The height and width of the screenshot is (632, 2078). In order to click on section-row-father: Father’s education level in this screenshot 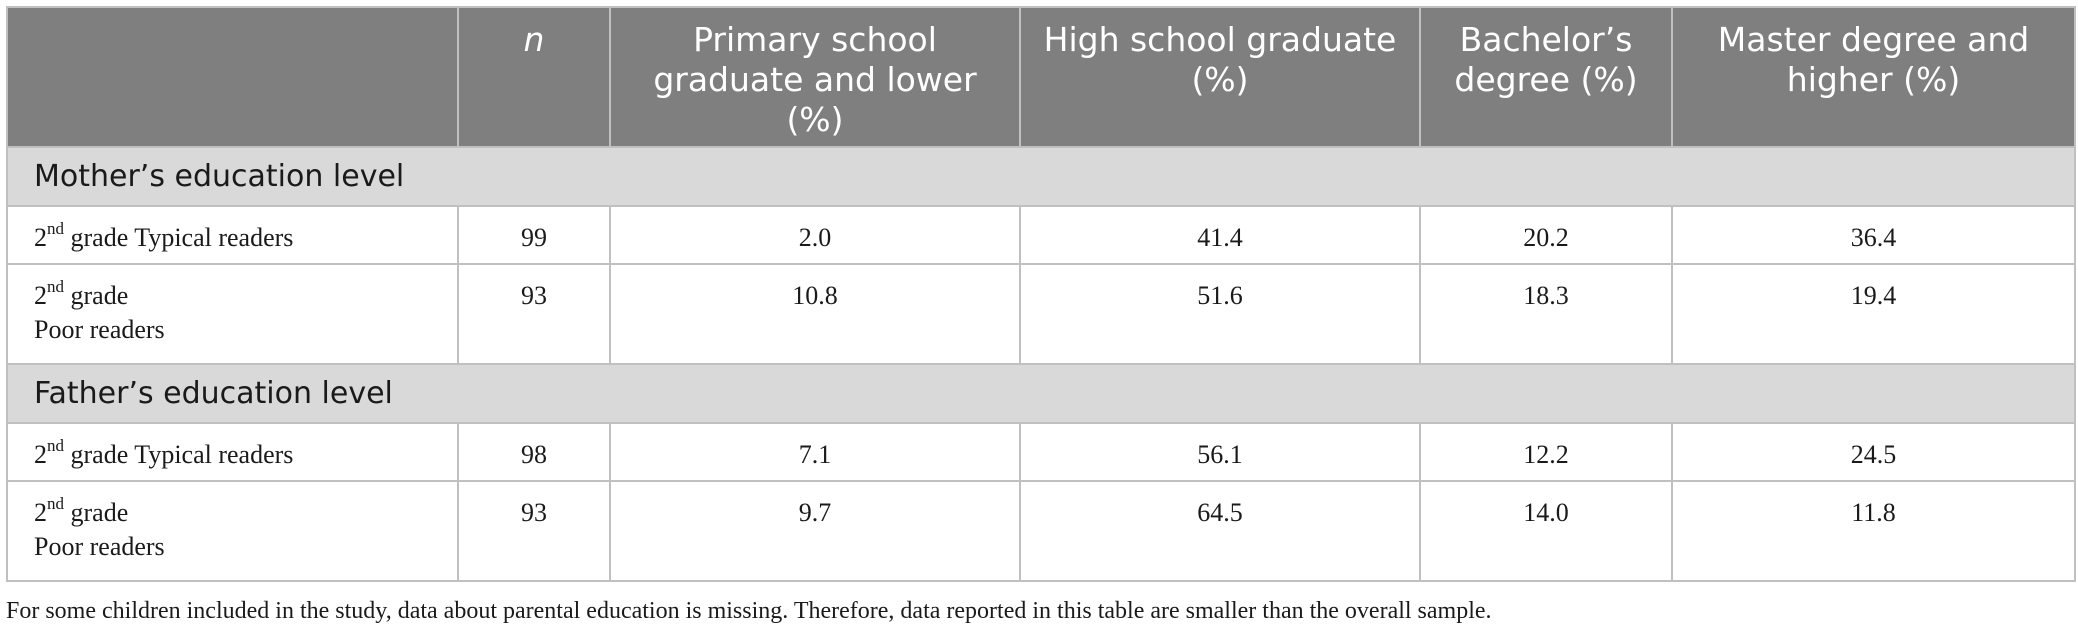, I will do `click(1041, 393)`.